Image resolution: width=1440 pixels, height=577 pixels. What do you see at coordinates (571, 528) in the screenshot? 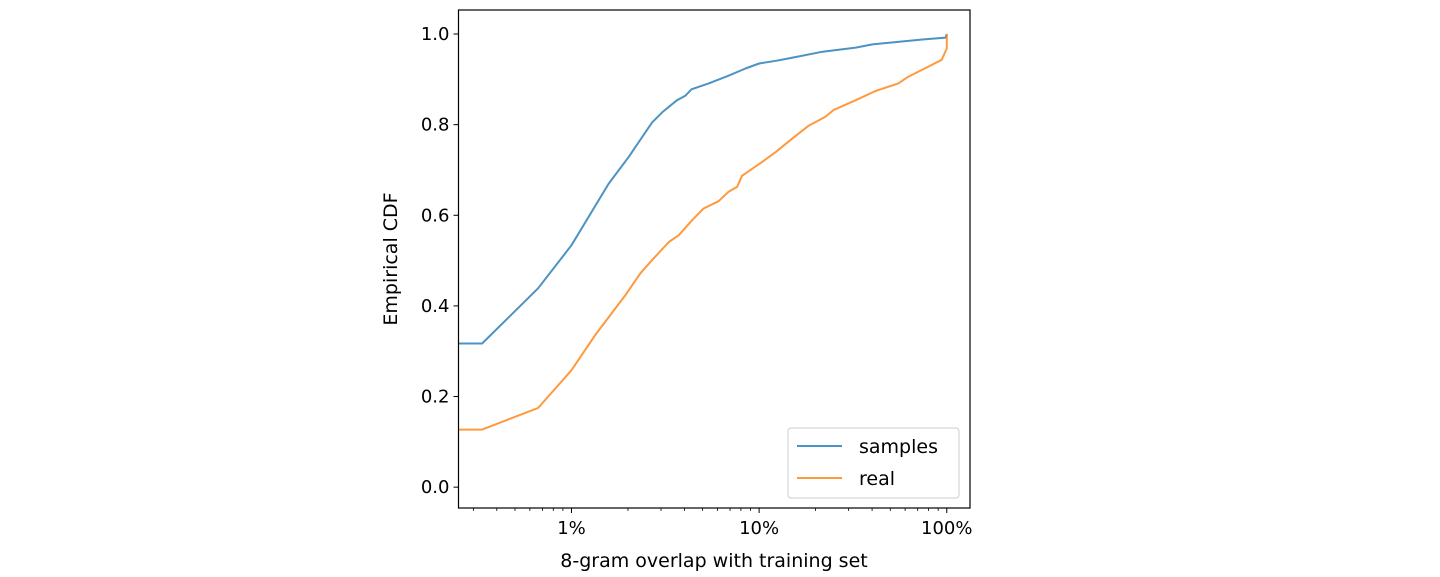
I see `x-tick-label: 1%` at bounding box center [571, 528].